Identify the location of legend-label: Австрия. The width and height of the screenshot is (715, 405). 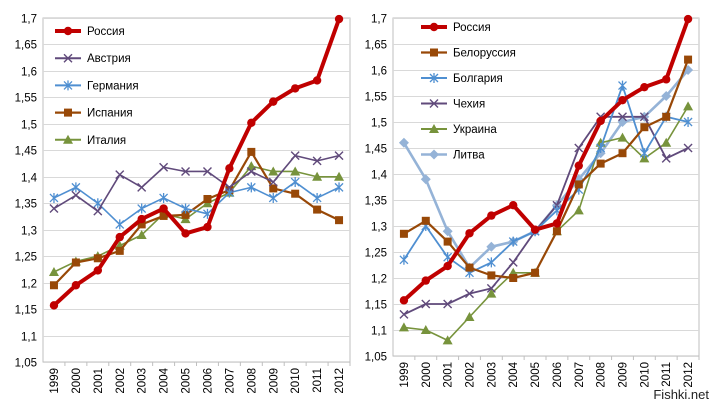
(109, 59).